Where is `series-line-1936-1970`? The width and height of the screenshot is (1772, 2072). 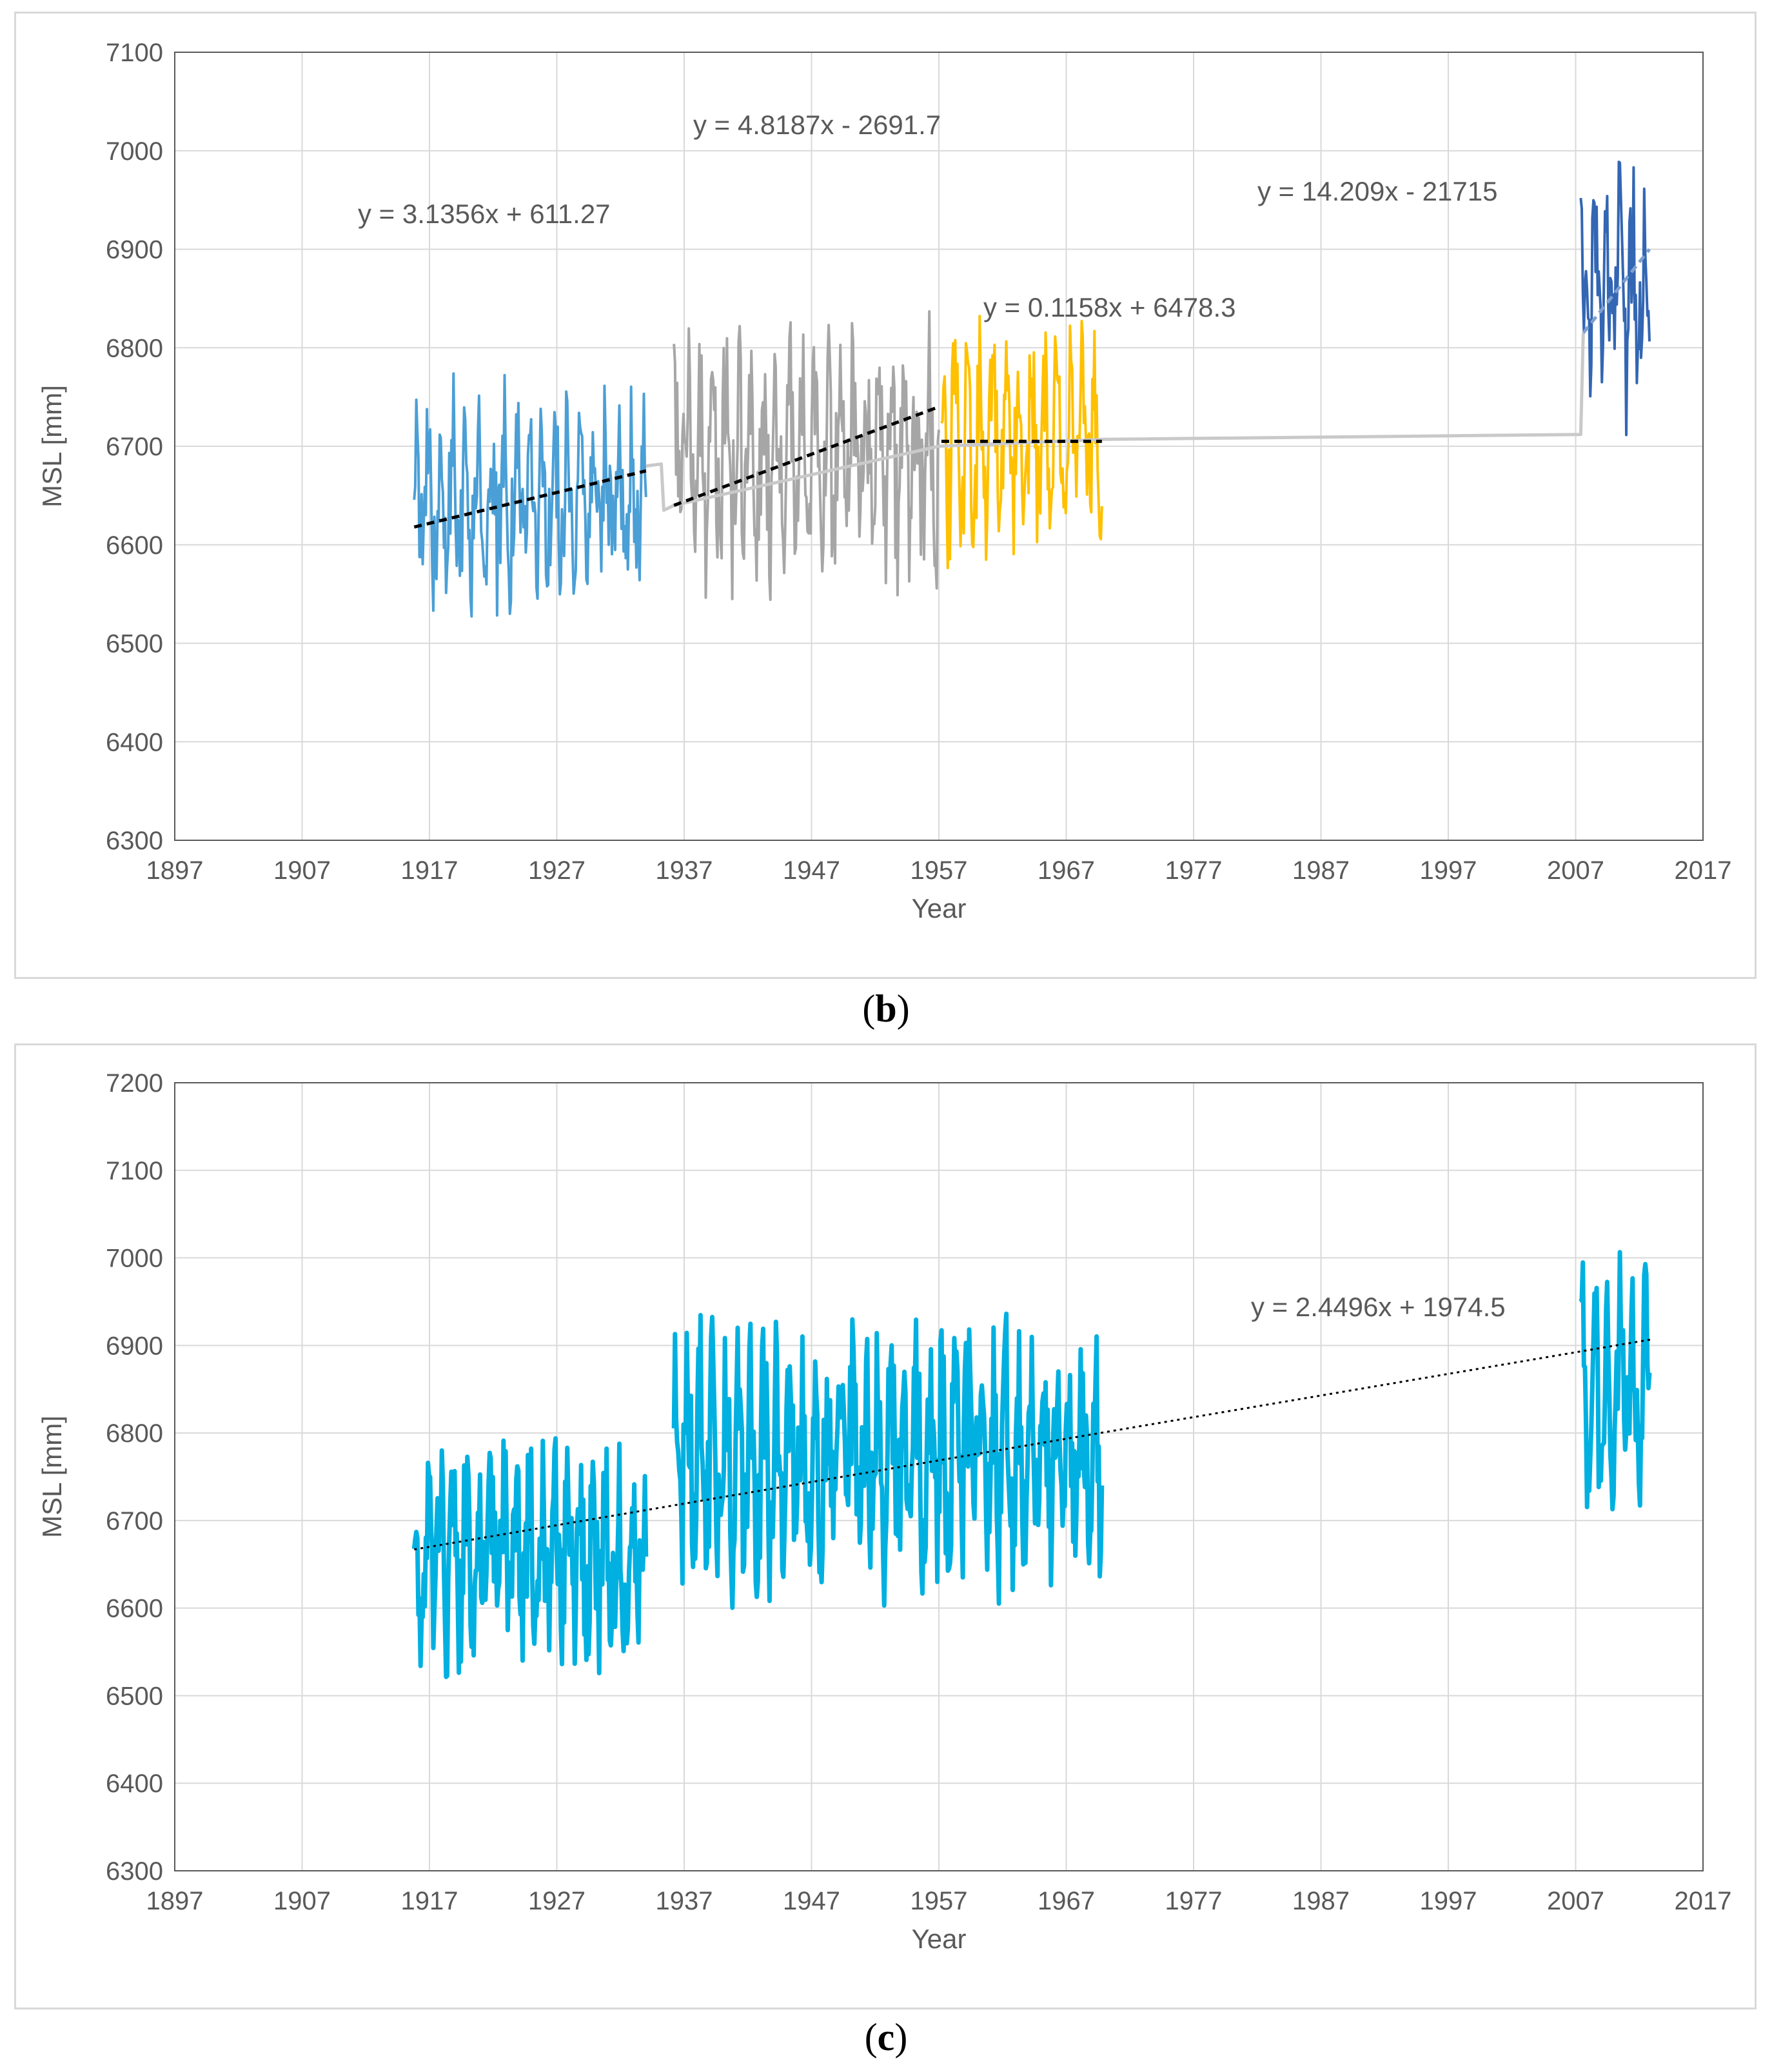 series-line-1936-1970 is located at coordinates (888, 1460).